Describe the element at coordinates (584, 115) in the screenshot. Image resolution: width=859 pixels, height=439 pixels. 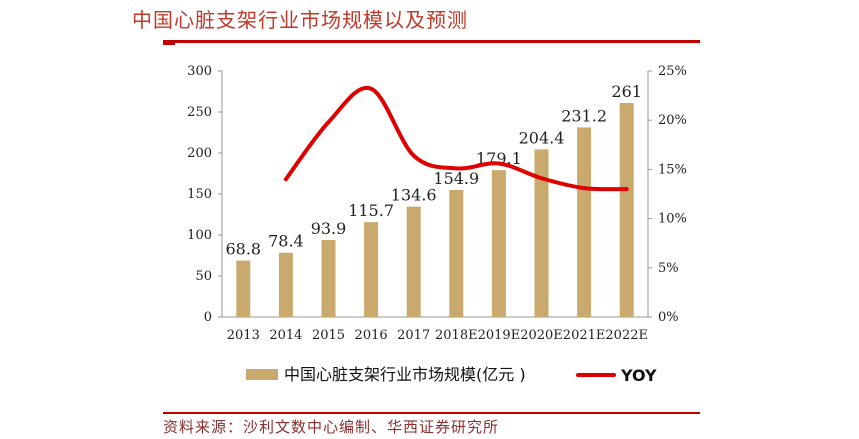
I see `bar-data-label: 231.2` at that location.